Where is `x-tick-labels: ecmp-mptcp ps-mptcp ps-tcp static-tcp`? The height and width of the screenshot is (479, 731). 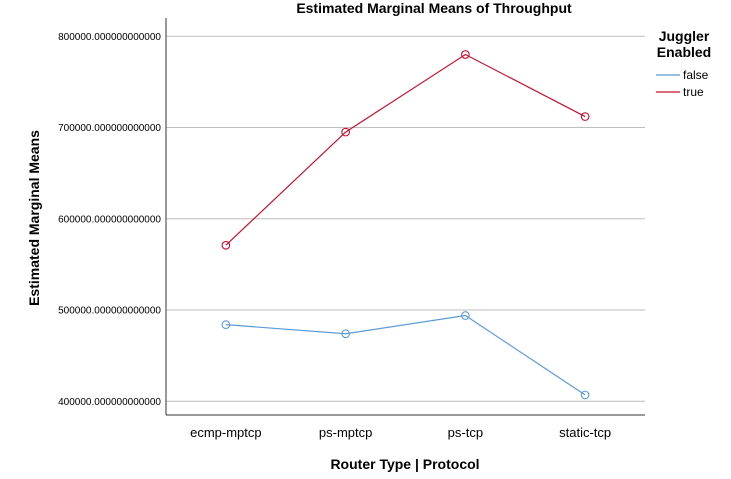 x-tick-labels: ecmp-mptcp ps-mptcp ps-tcp static-tcp is located at coordinates (400, 432).